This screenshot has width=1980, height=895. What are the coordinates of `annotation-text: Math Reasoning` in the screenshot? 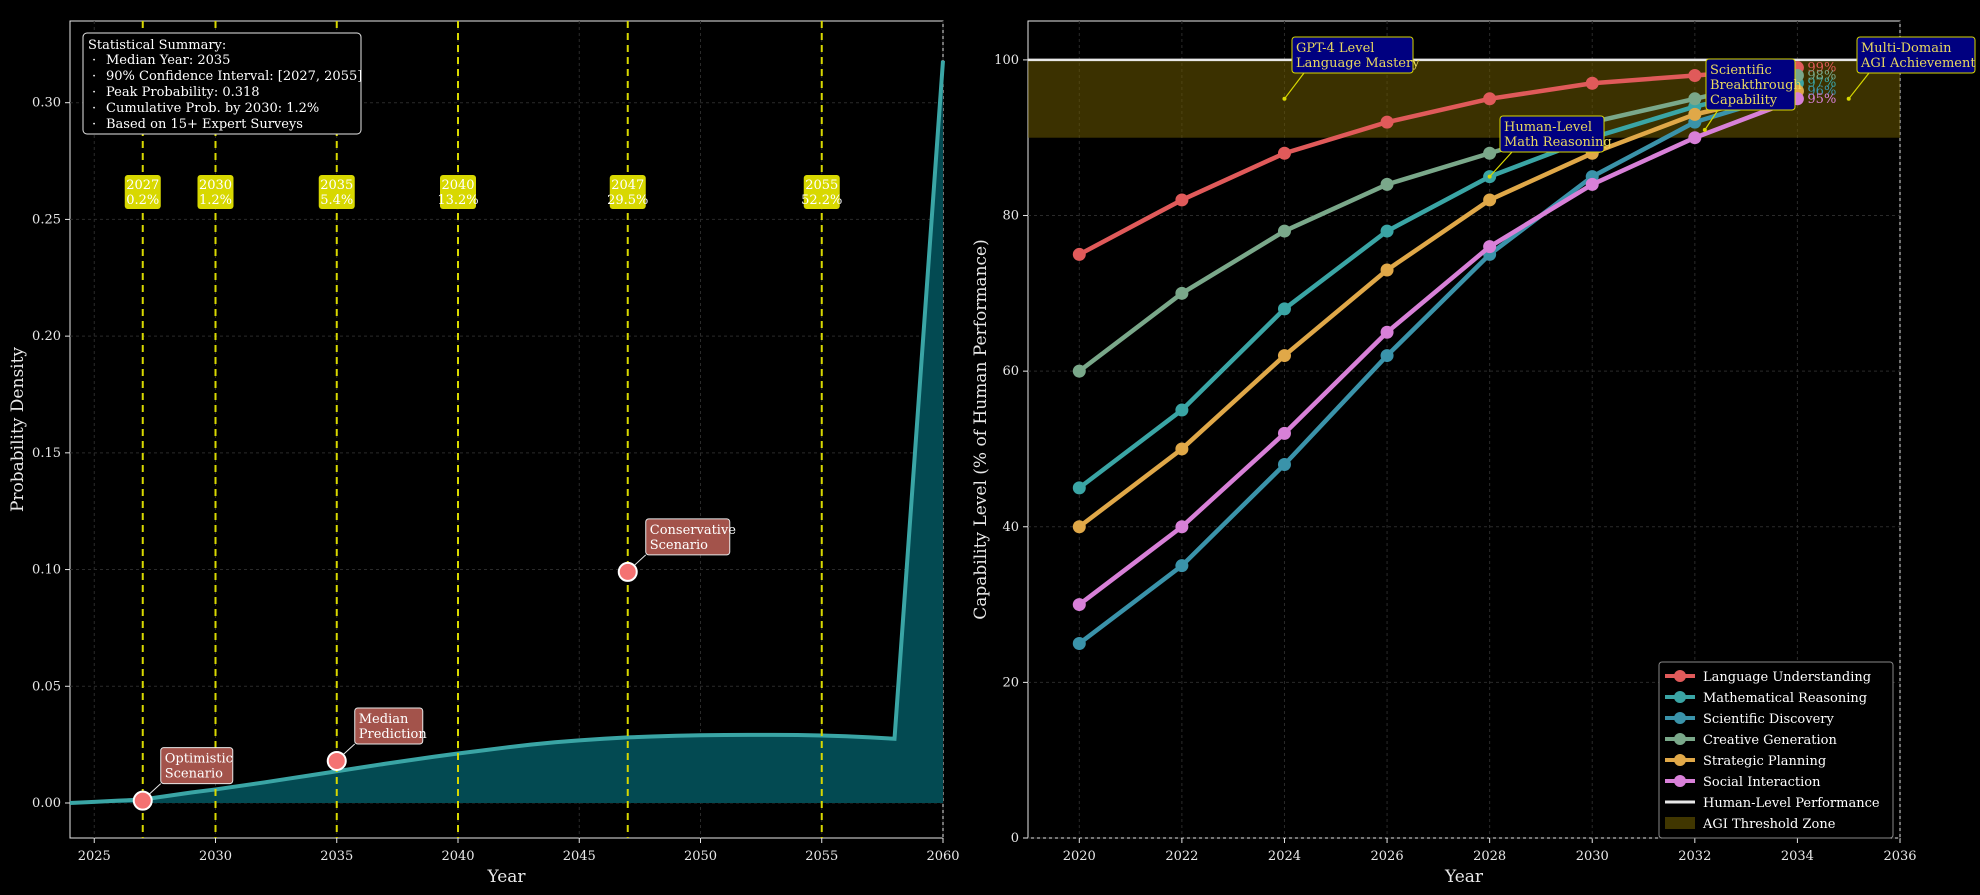 It's located at (1558, 142).